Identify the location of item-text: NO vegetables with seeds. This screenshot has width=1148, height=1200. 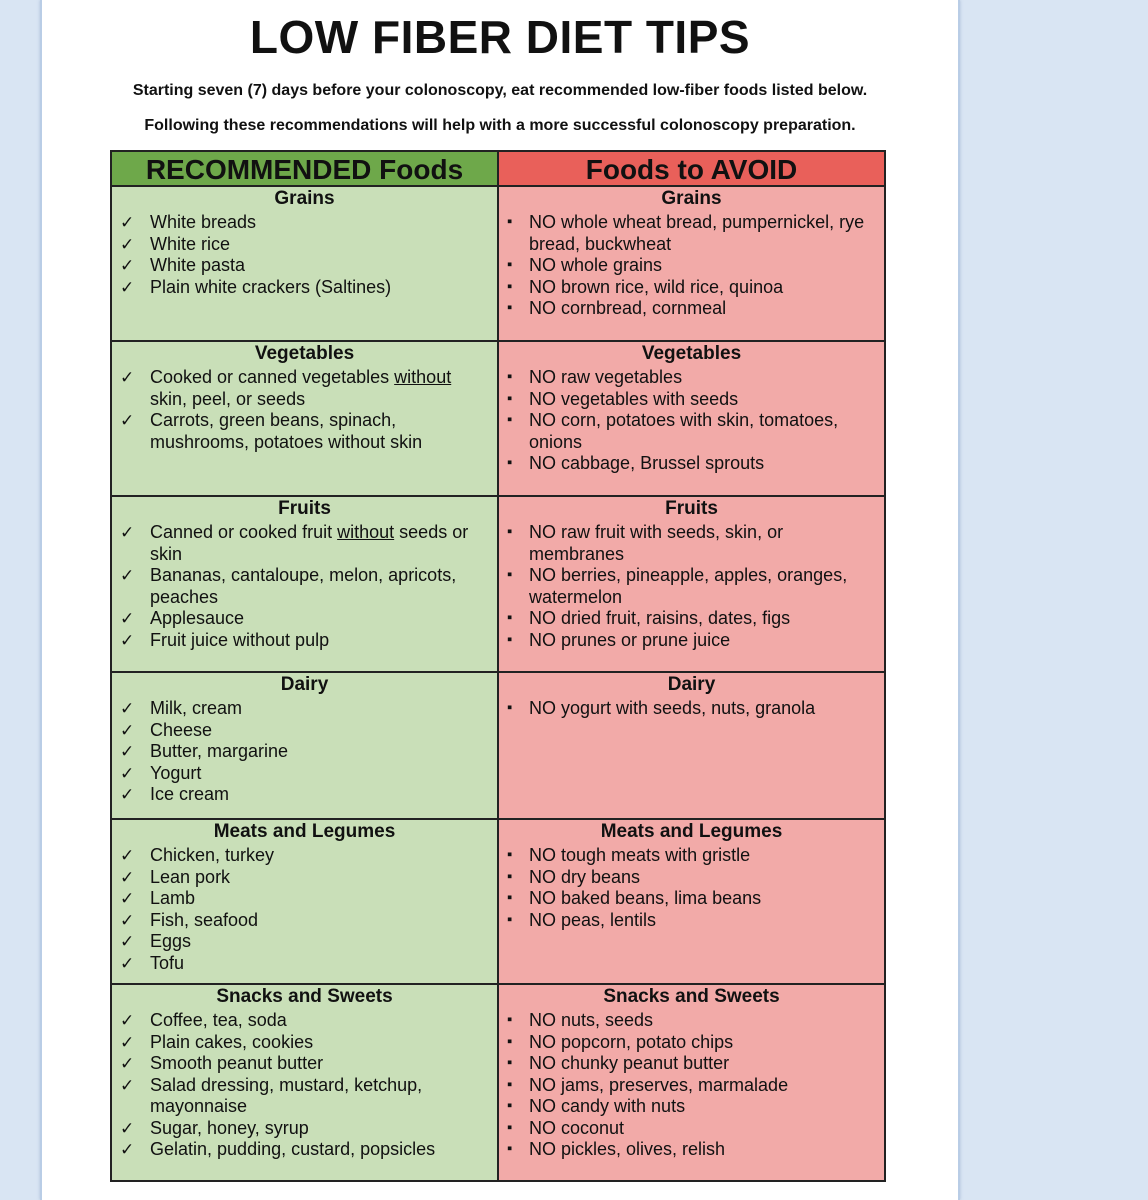
(634, 398).